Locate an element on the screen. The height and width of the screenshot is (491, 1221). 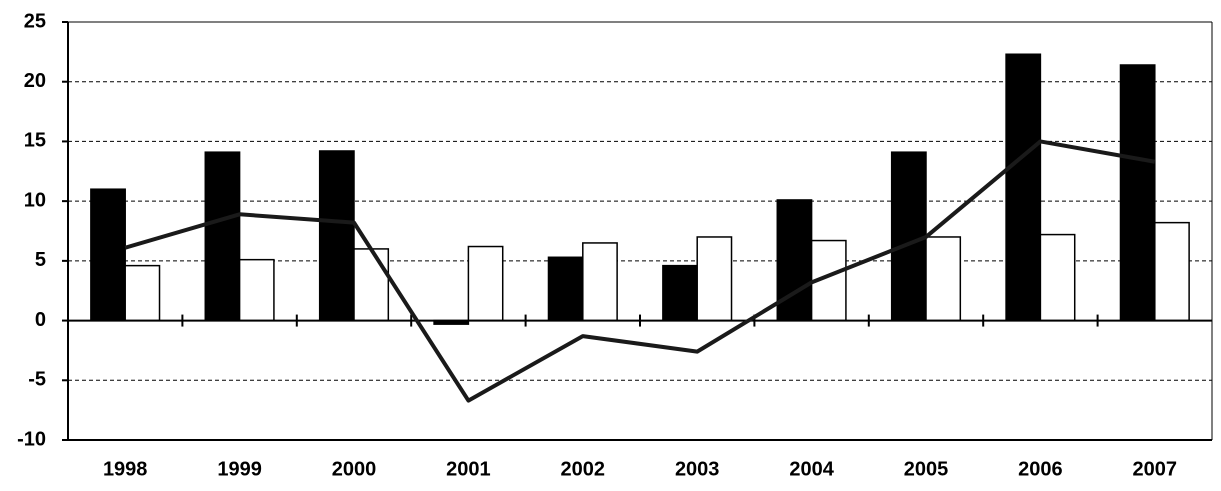
x-tick-label: 1998 is located at coordinates (125, 469).